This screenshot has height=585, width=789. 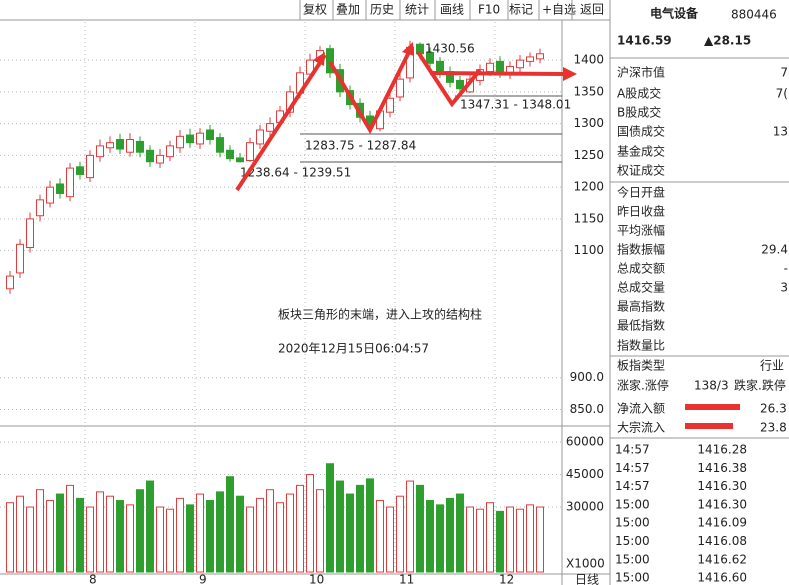 What do you see at coordinates (559, 10) in the screenshot?
I see `toolbar-button: +自选` at bounding box center [559, 10].